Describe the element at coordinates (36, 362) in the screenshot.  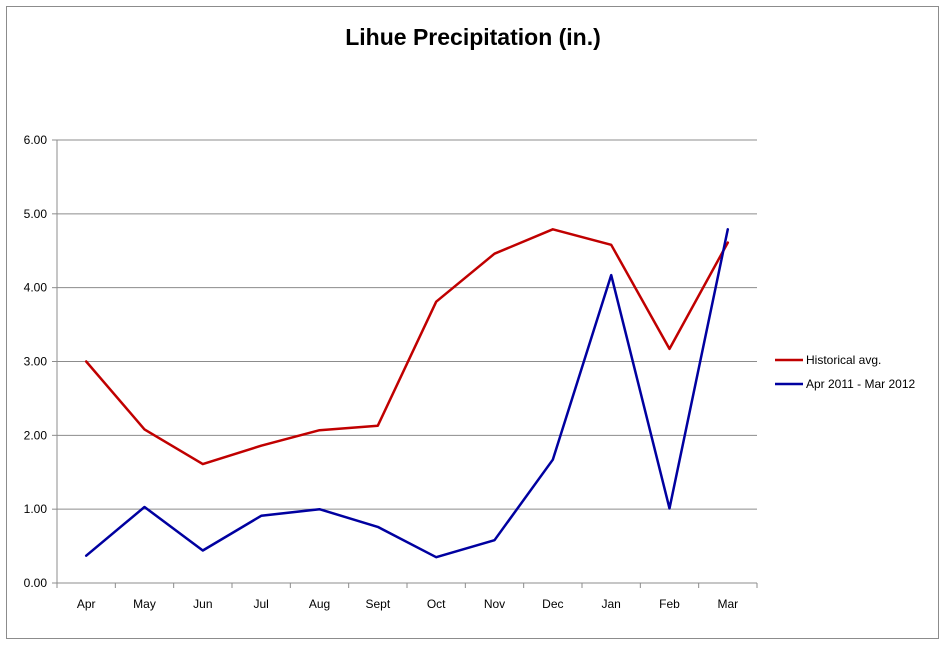
I see `y-tick-label: 3.00` at that location.